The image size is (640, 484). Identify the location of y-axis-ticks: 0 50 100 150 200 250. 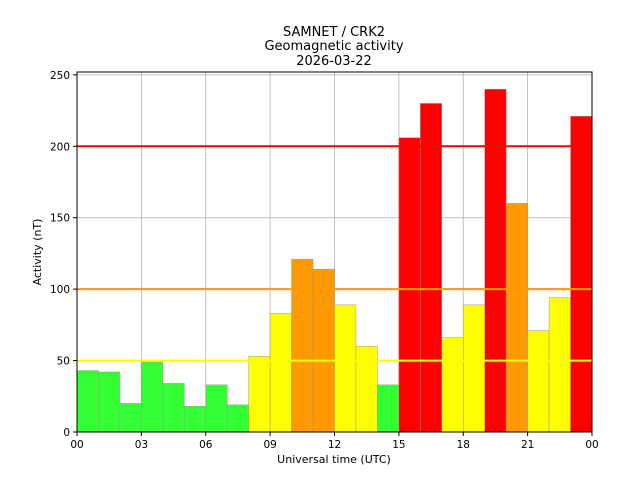
(63, 254).